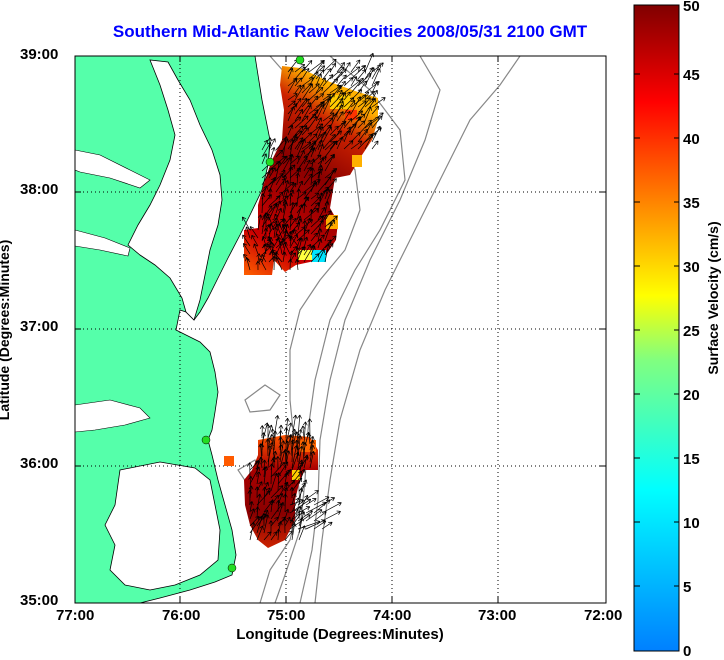 Image resolution: width=724 pixels, height=660 pixels. Describe the element at coordinates (39, 600) in the screenshot. I see `y-tick-label: 35:00` at that location.